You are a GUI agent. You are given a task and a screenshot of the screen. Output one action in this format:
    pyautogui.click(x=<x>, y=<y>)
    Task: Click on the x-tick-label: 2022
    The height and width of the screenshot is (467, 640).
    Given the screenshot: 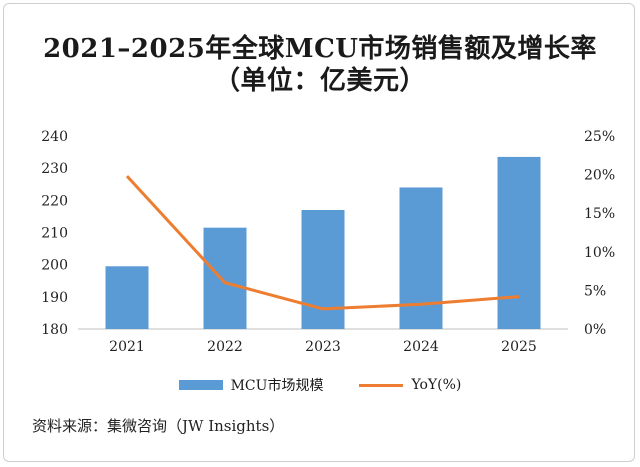 What is the action you would take?
    pyautogui.click(x=225, y=347)
    